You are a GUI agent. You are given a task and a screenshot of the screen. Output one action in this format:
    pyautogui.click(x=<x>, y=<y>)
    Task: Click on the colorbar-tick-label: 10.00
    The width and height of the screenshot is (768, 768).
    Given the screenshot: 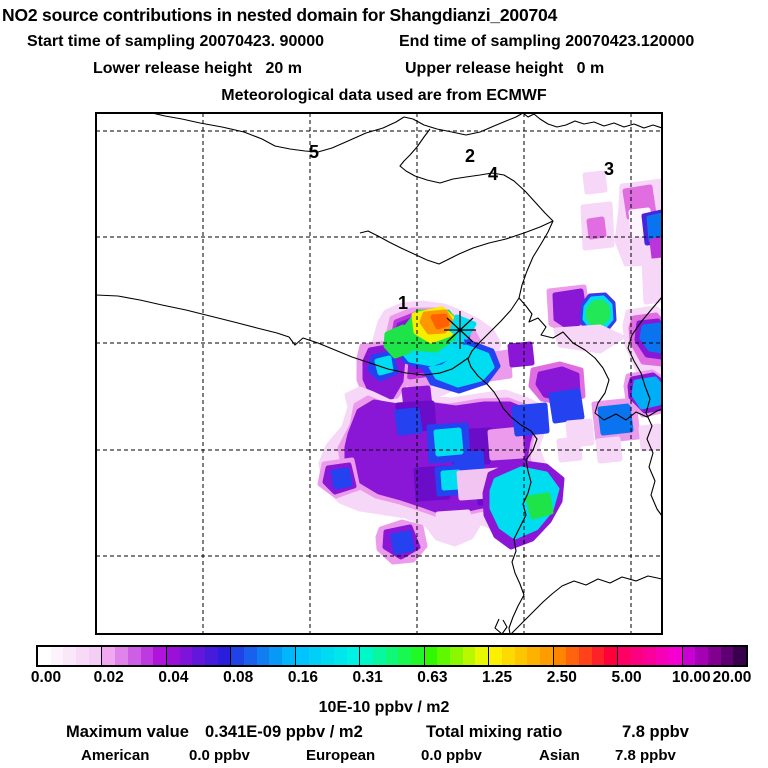 What is the action you would take?
    pyautogui.click(x=691, y=677)
    